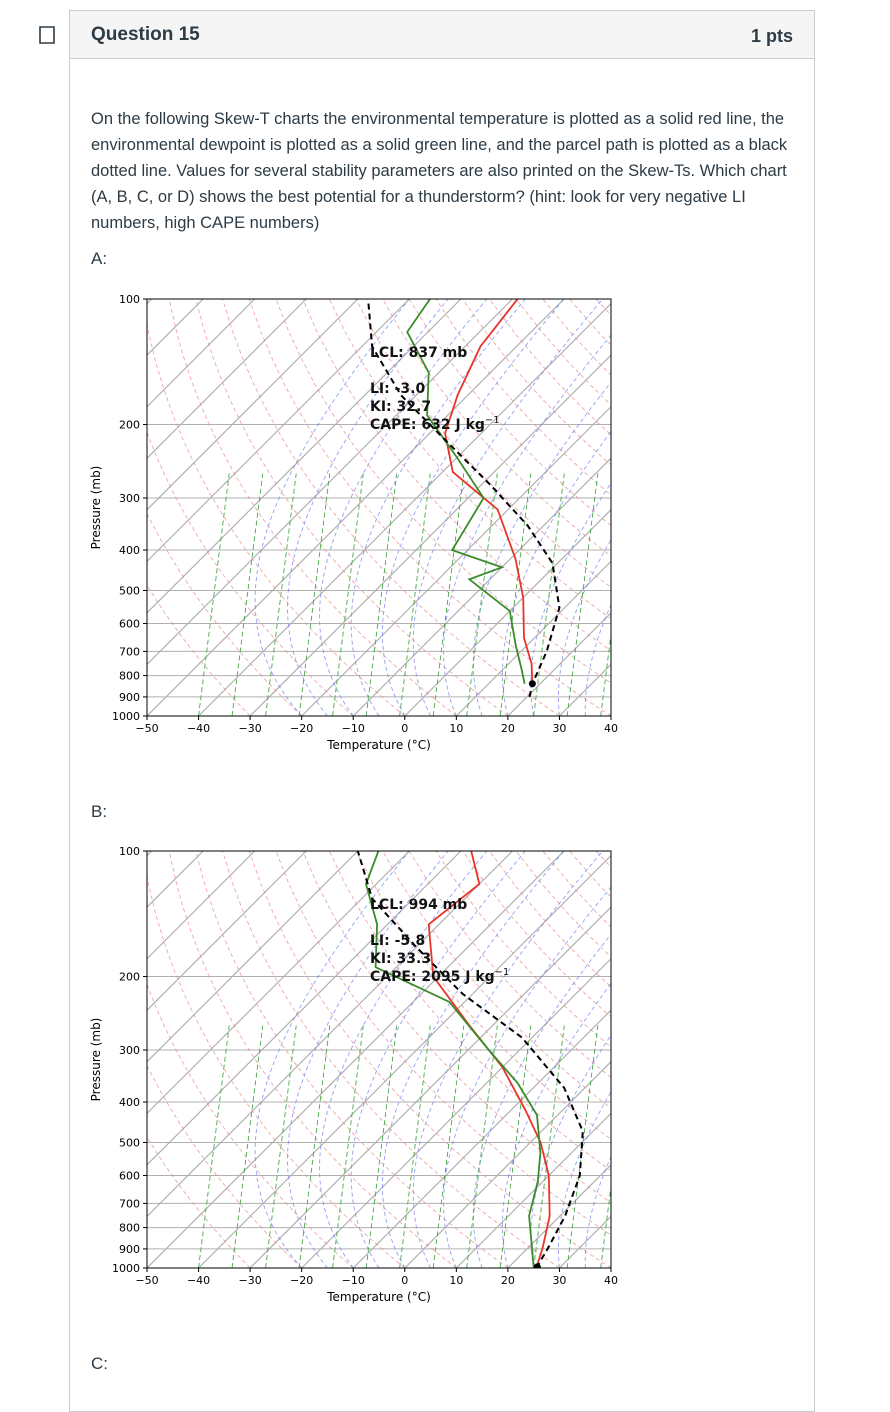 The height and width of the screenshot is (1412, 890). Describe the element at coordinates (129, 651) in the screenshot. I see `y-tick-label: 700` at that location.